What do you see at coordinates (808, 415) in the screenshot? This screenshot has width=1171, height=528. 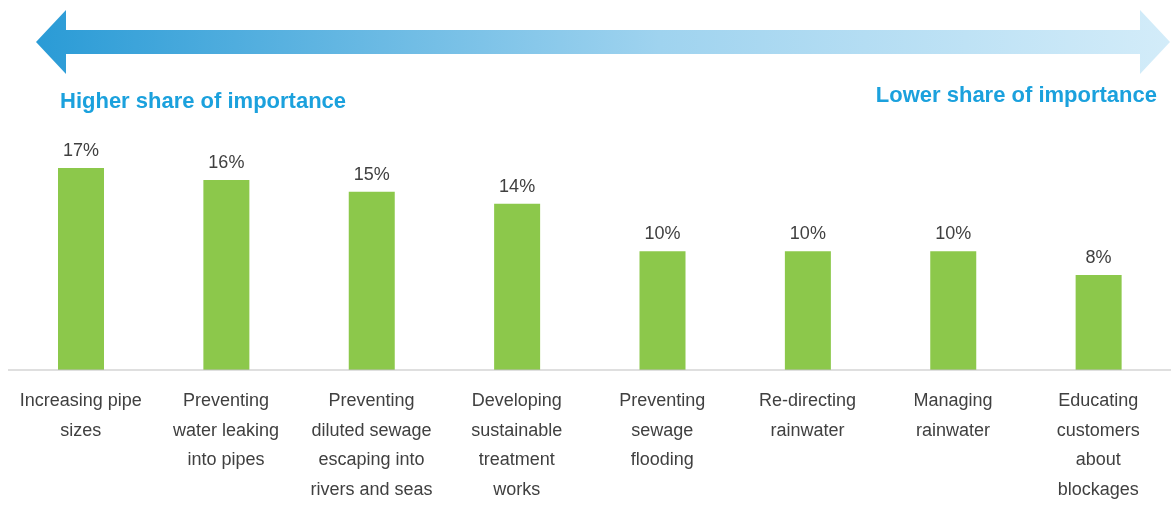 I see `x-tick-label: Re-directing rainwater` at bounding box center [808, 415].